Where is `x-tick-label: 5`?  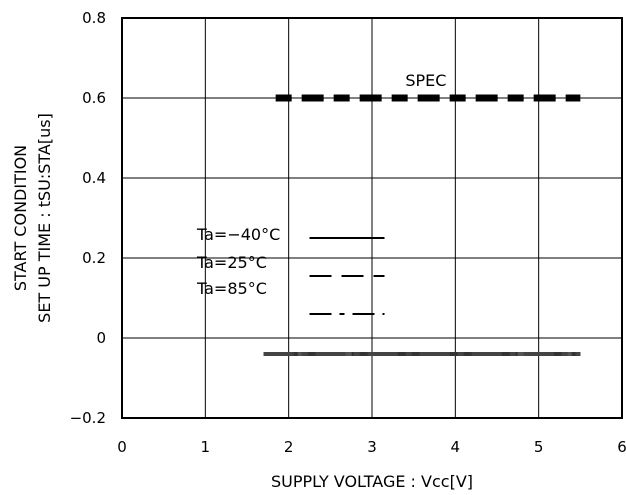
x-tick-label: 5 is located at coordinates (539, 447).